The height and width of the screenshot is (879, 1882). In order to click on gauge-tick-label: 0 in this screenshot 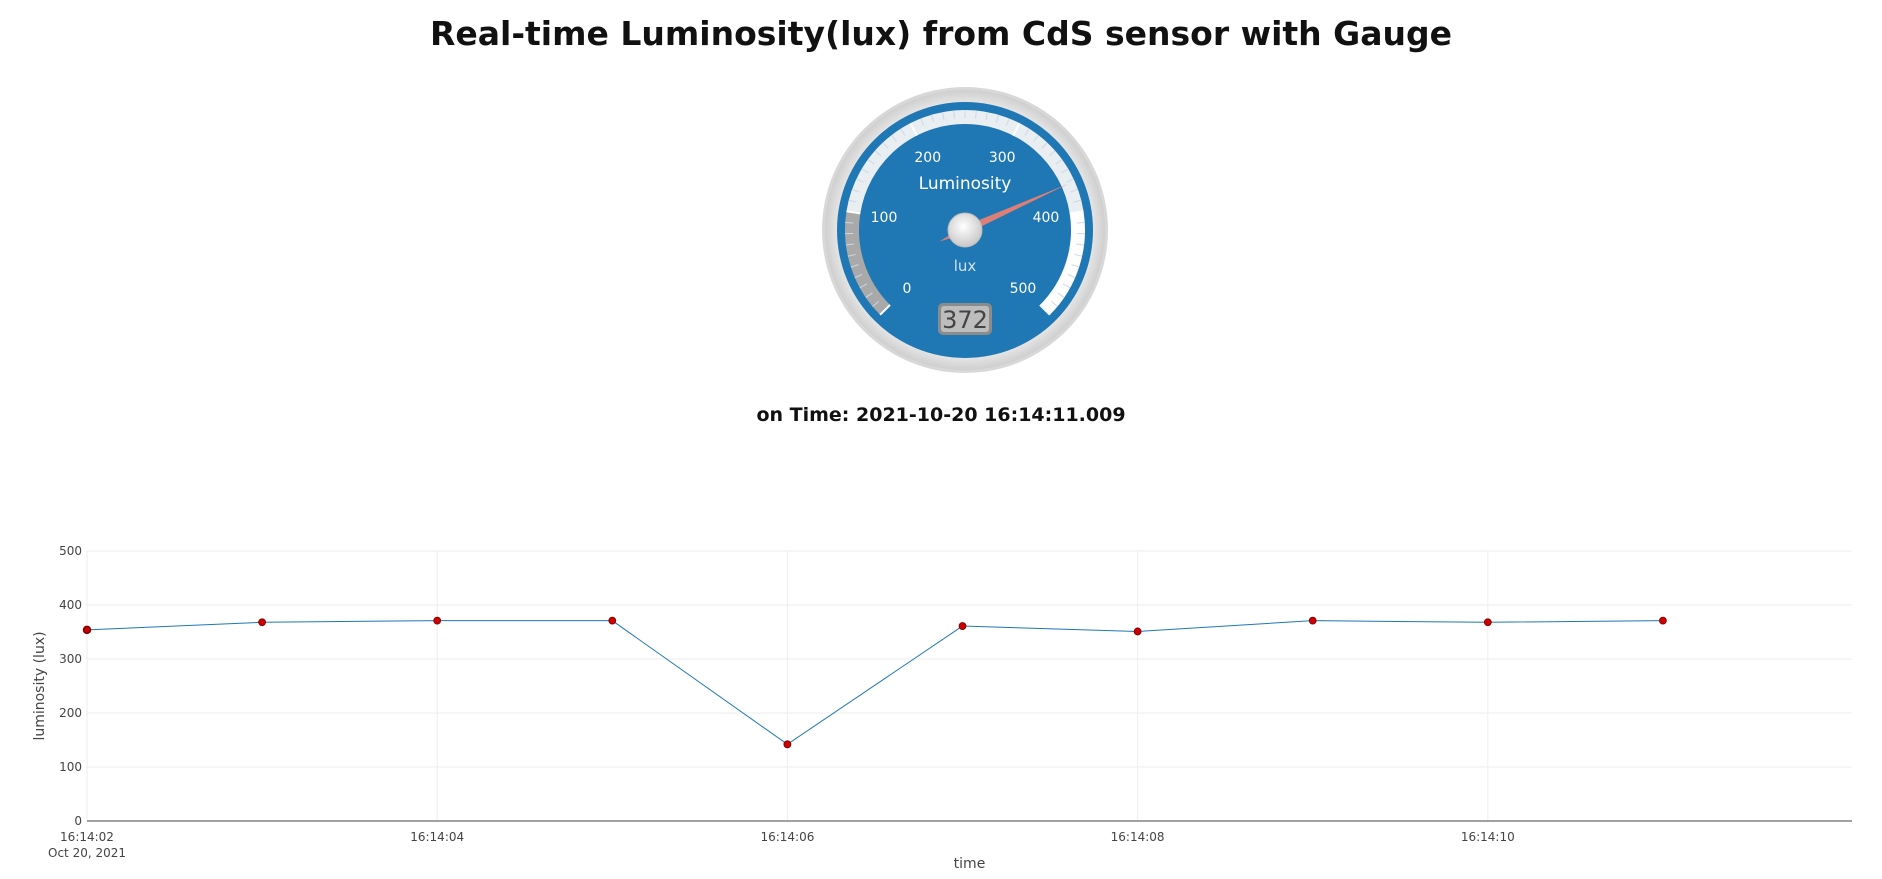, I will do `click(907, 289)`.